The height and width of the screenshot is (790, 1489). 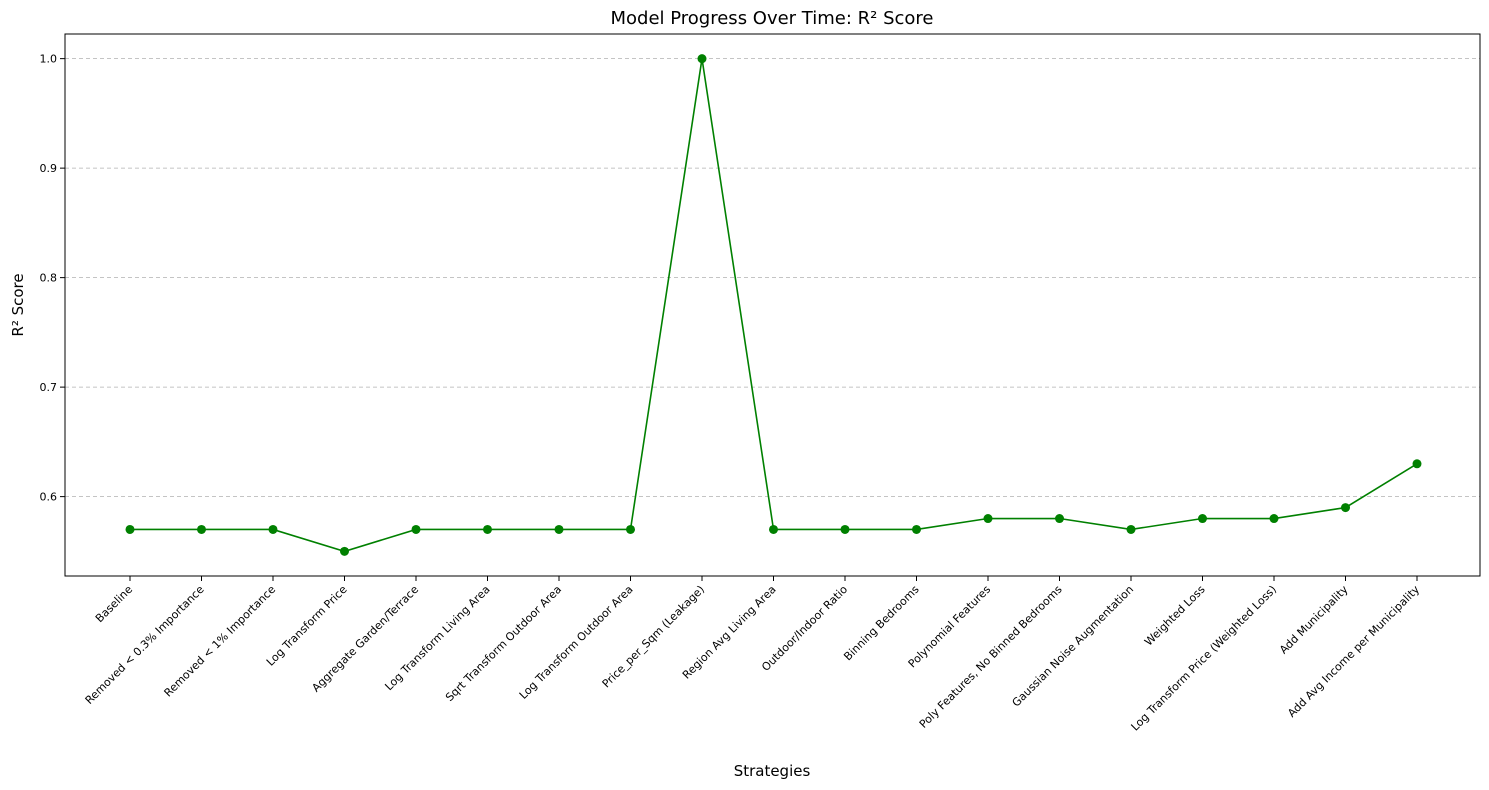 I want to click on y-tick-label: 0.7, so click(x=49, y=387).